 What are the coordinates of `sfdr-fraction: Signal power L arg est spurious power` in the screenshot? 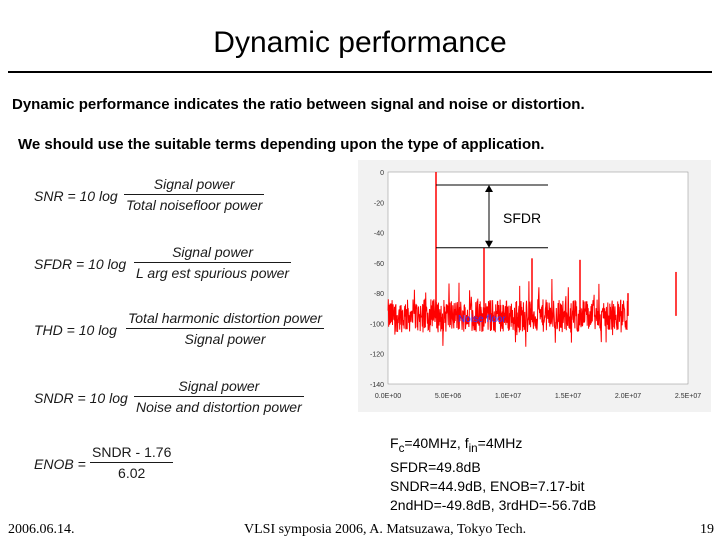 It's located at (213, 262).